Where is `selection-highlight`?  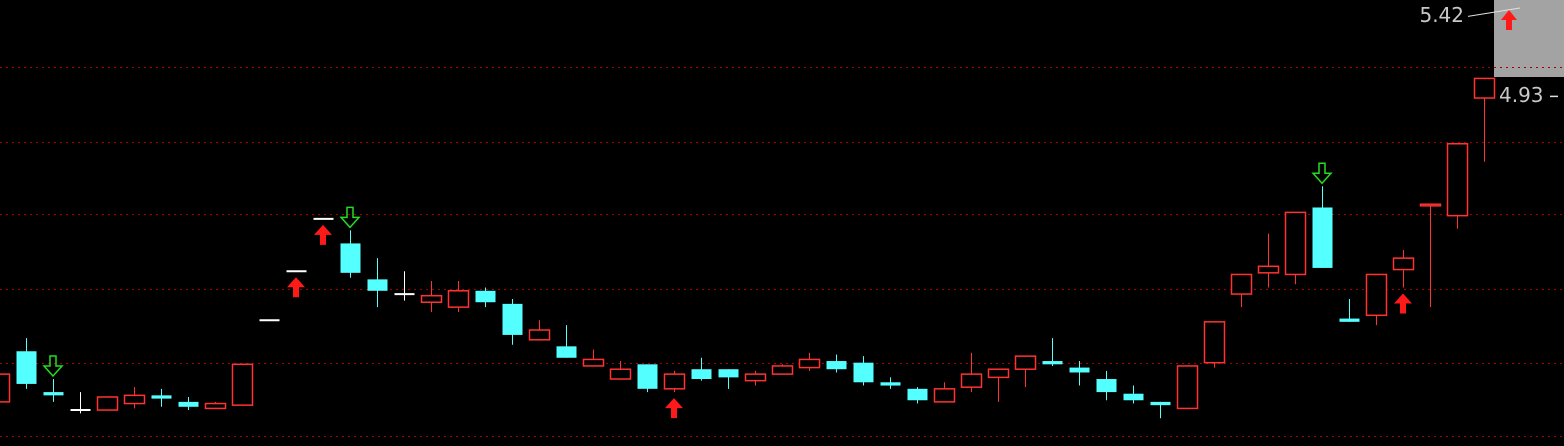
selection-highlight is located at coordinates (1529, 38).